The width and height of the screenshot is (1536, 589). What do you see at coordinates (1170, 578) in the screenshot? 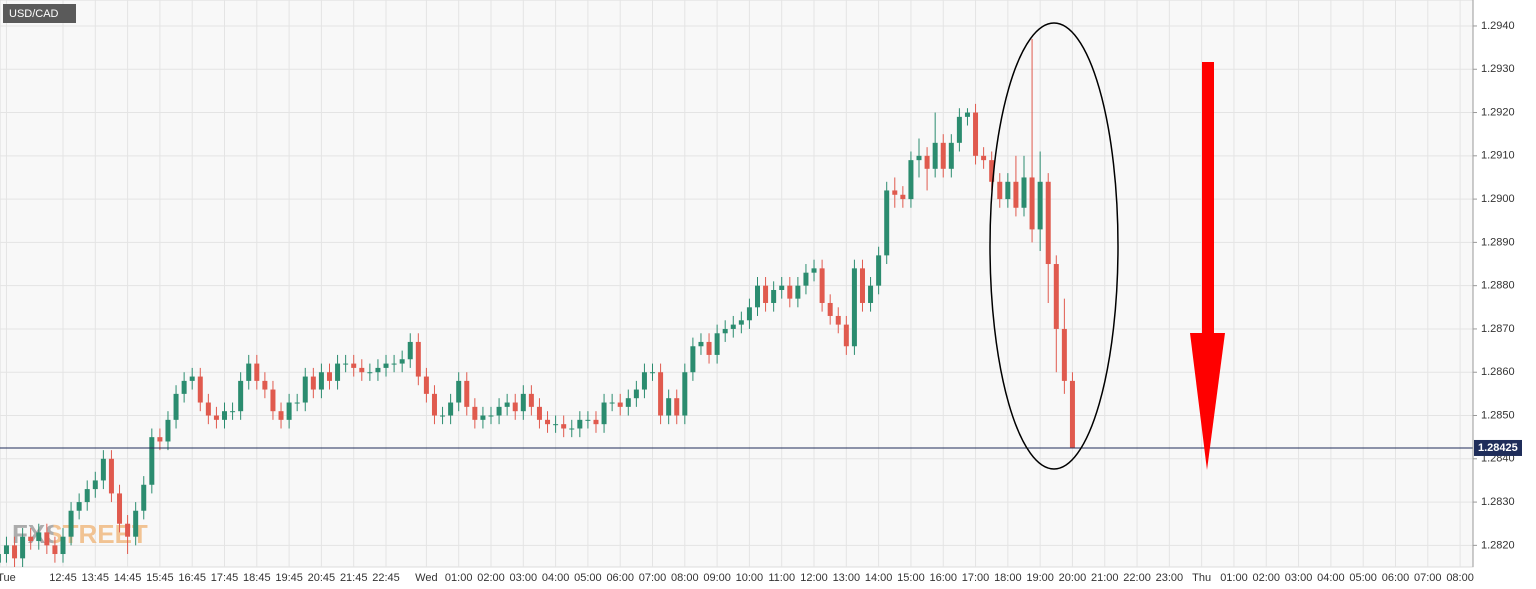
I see `x-tick-label: 23:00` at bounding box center [1170, 578].